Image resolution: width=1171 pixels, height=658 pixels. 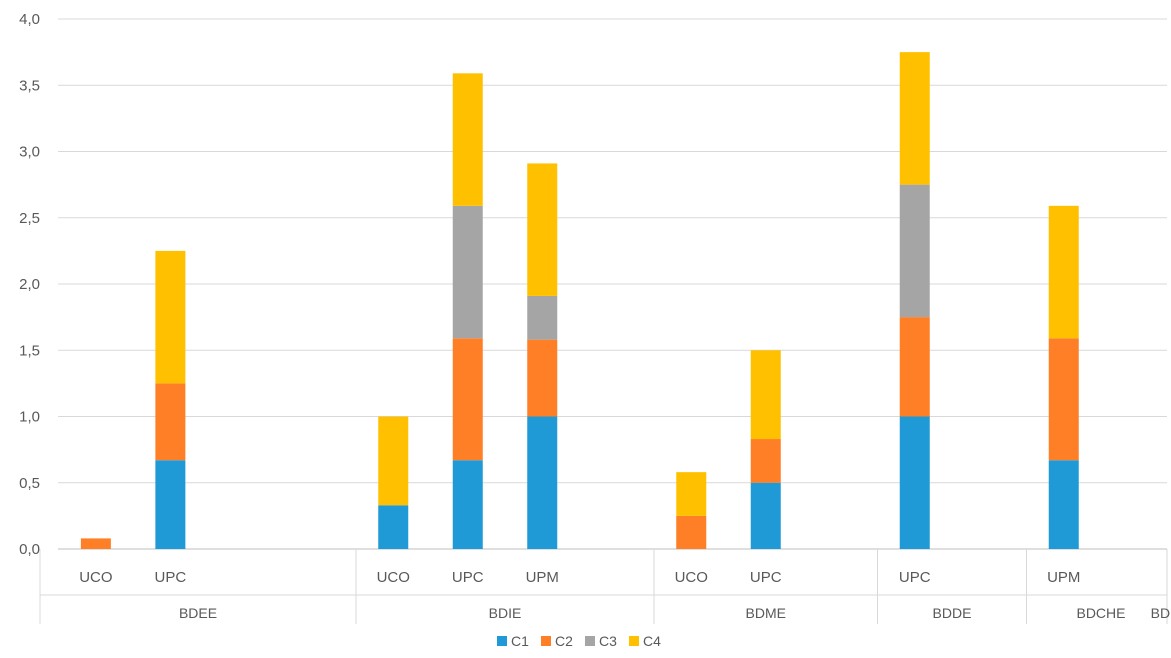 What do you see at coordinates (29, 350) in the screenshot?
I see `y-tick-label: 1,5` at bounding box center [29, 350].